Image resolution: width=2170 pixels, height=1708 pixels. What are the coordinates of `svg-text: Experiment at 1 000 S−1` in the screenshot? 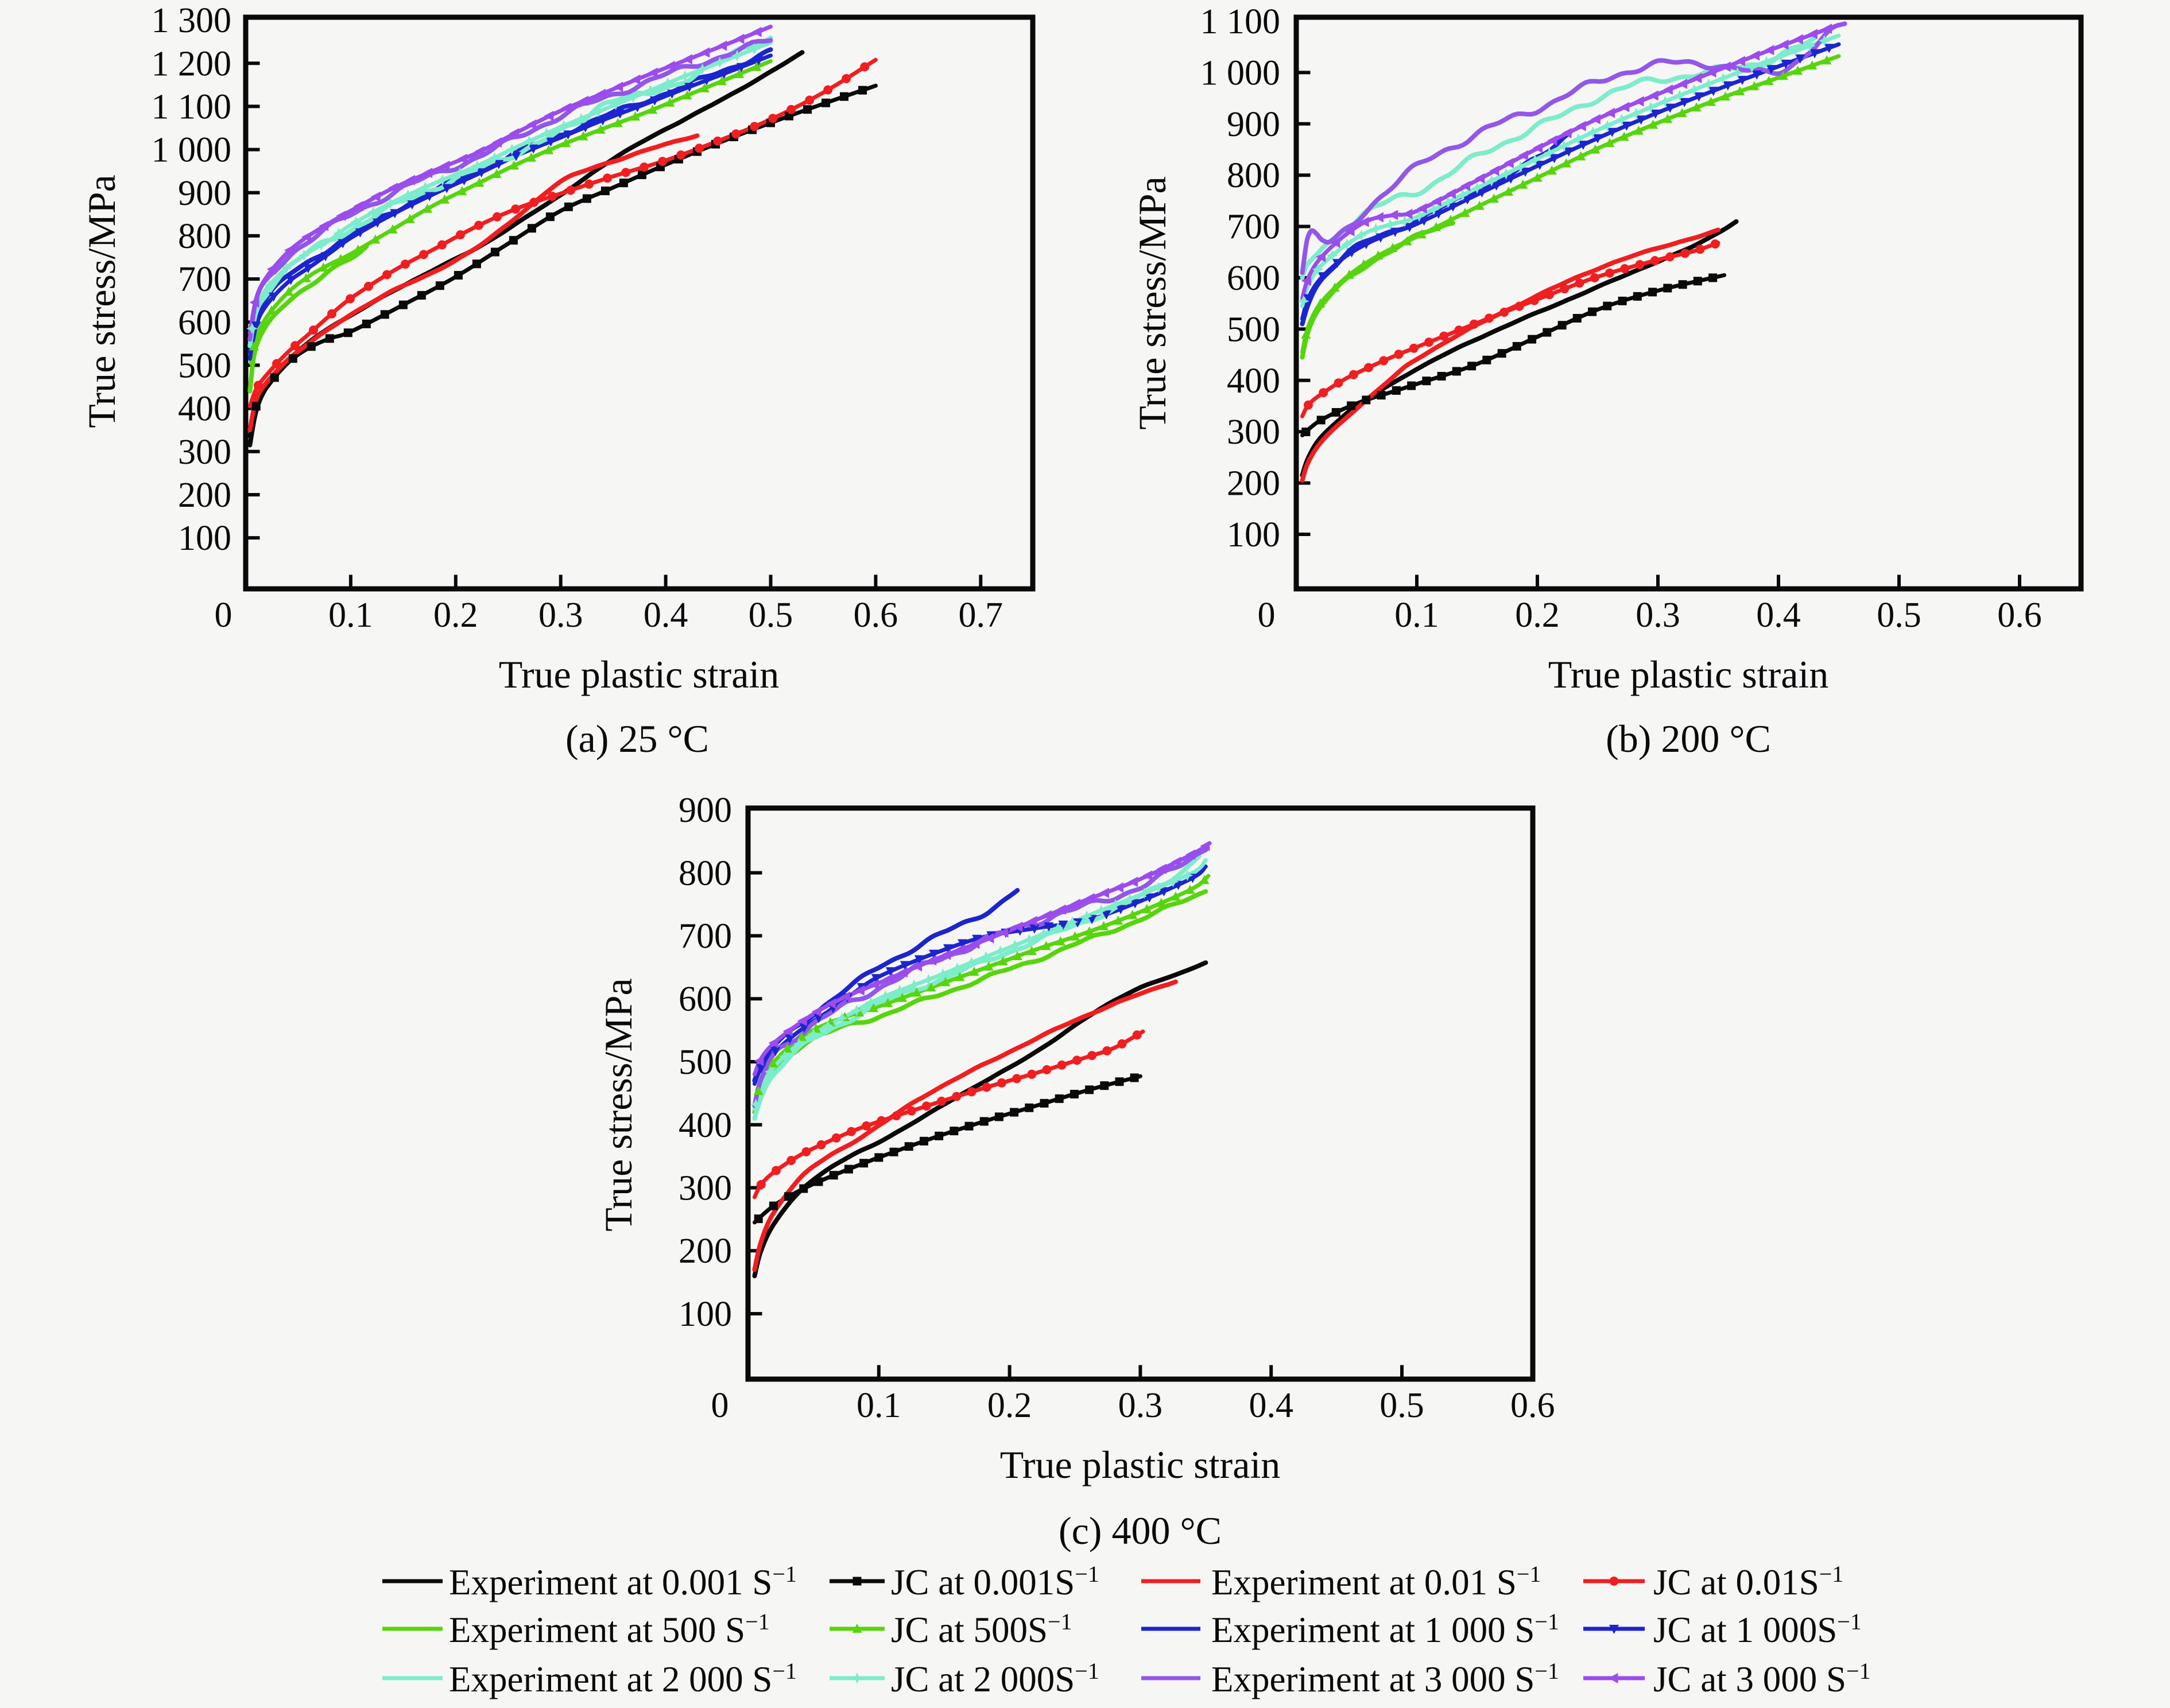 It's located at (1385, 1629).